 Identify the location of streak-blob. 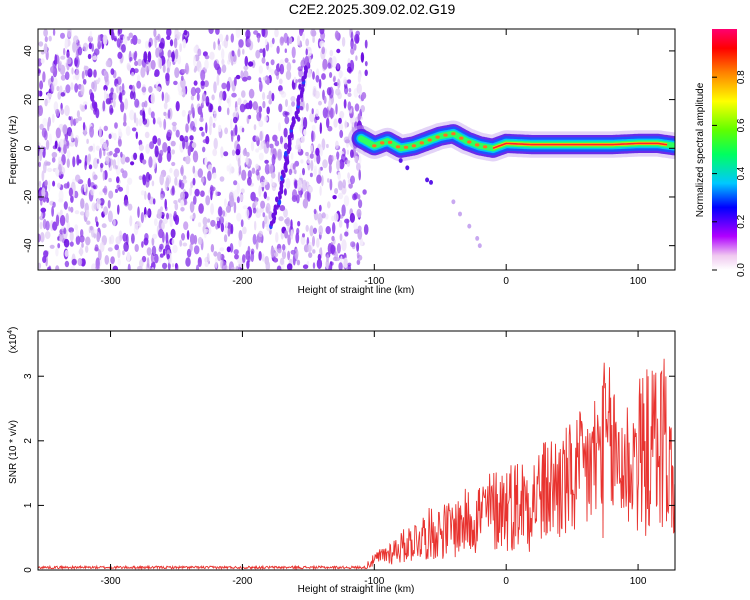
(302, 89).